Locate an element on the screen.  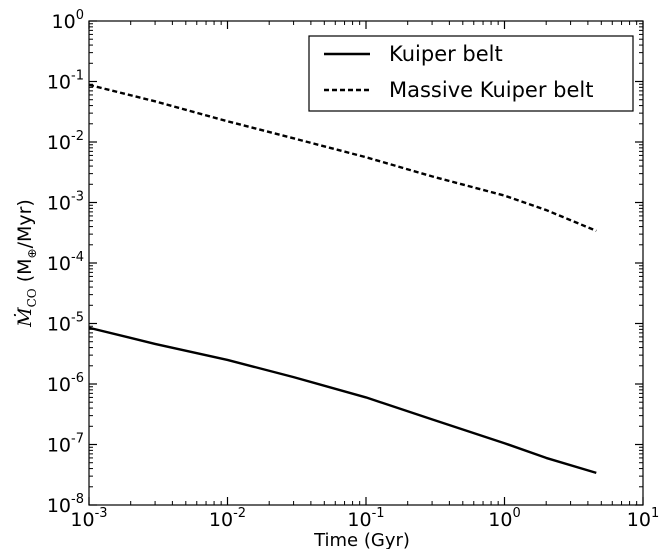
y-axis-units: (M is located at coordinates (25, 273).